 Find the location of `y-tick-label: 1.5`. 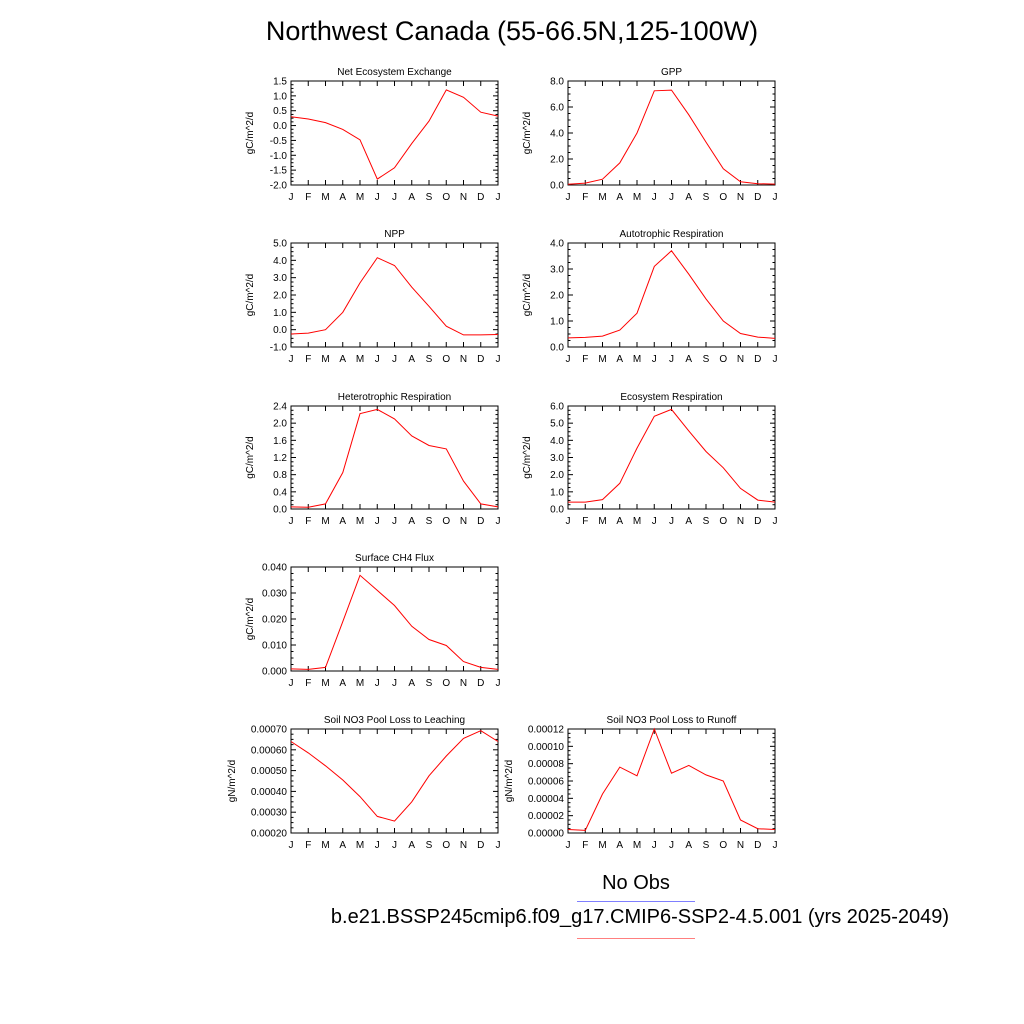

y-tick-label: 1.5 is located at coordinates (280, 82).